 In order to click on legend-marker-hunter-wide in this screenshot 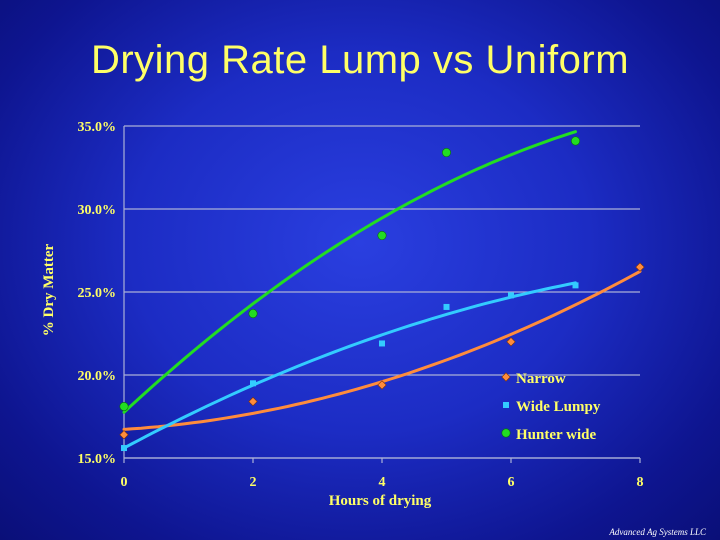, I will do `click(506, 433)`.